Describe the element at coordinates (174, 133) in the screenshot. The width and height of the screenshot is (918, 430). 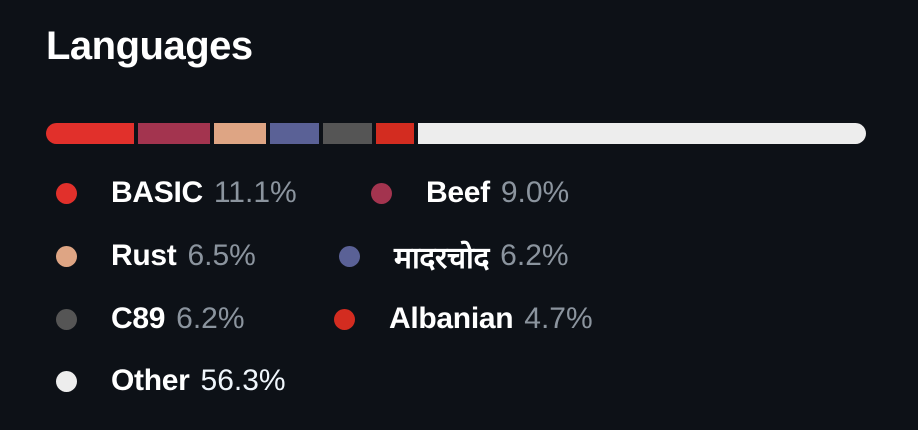
I see `progress-segment-beef` at that location.